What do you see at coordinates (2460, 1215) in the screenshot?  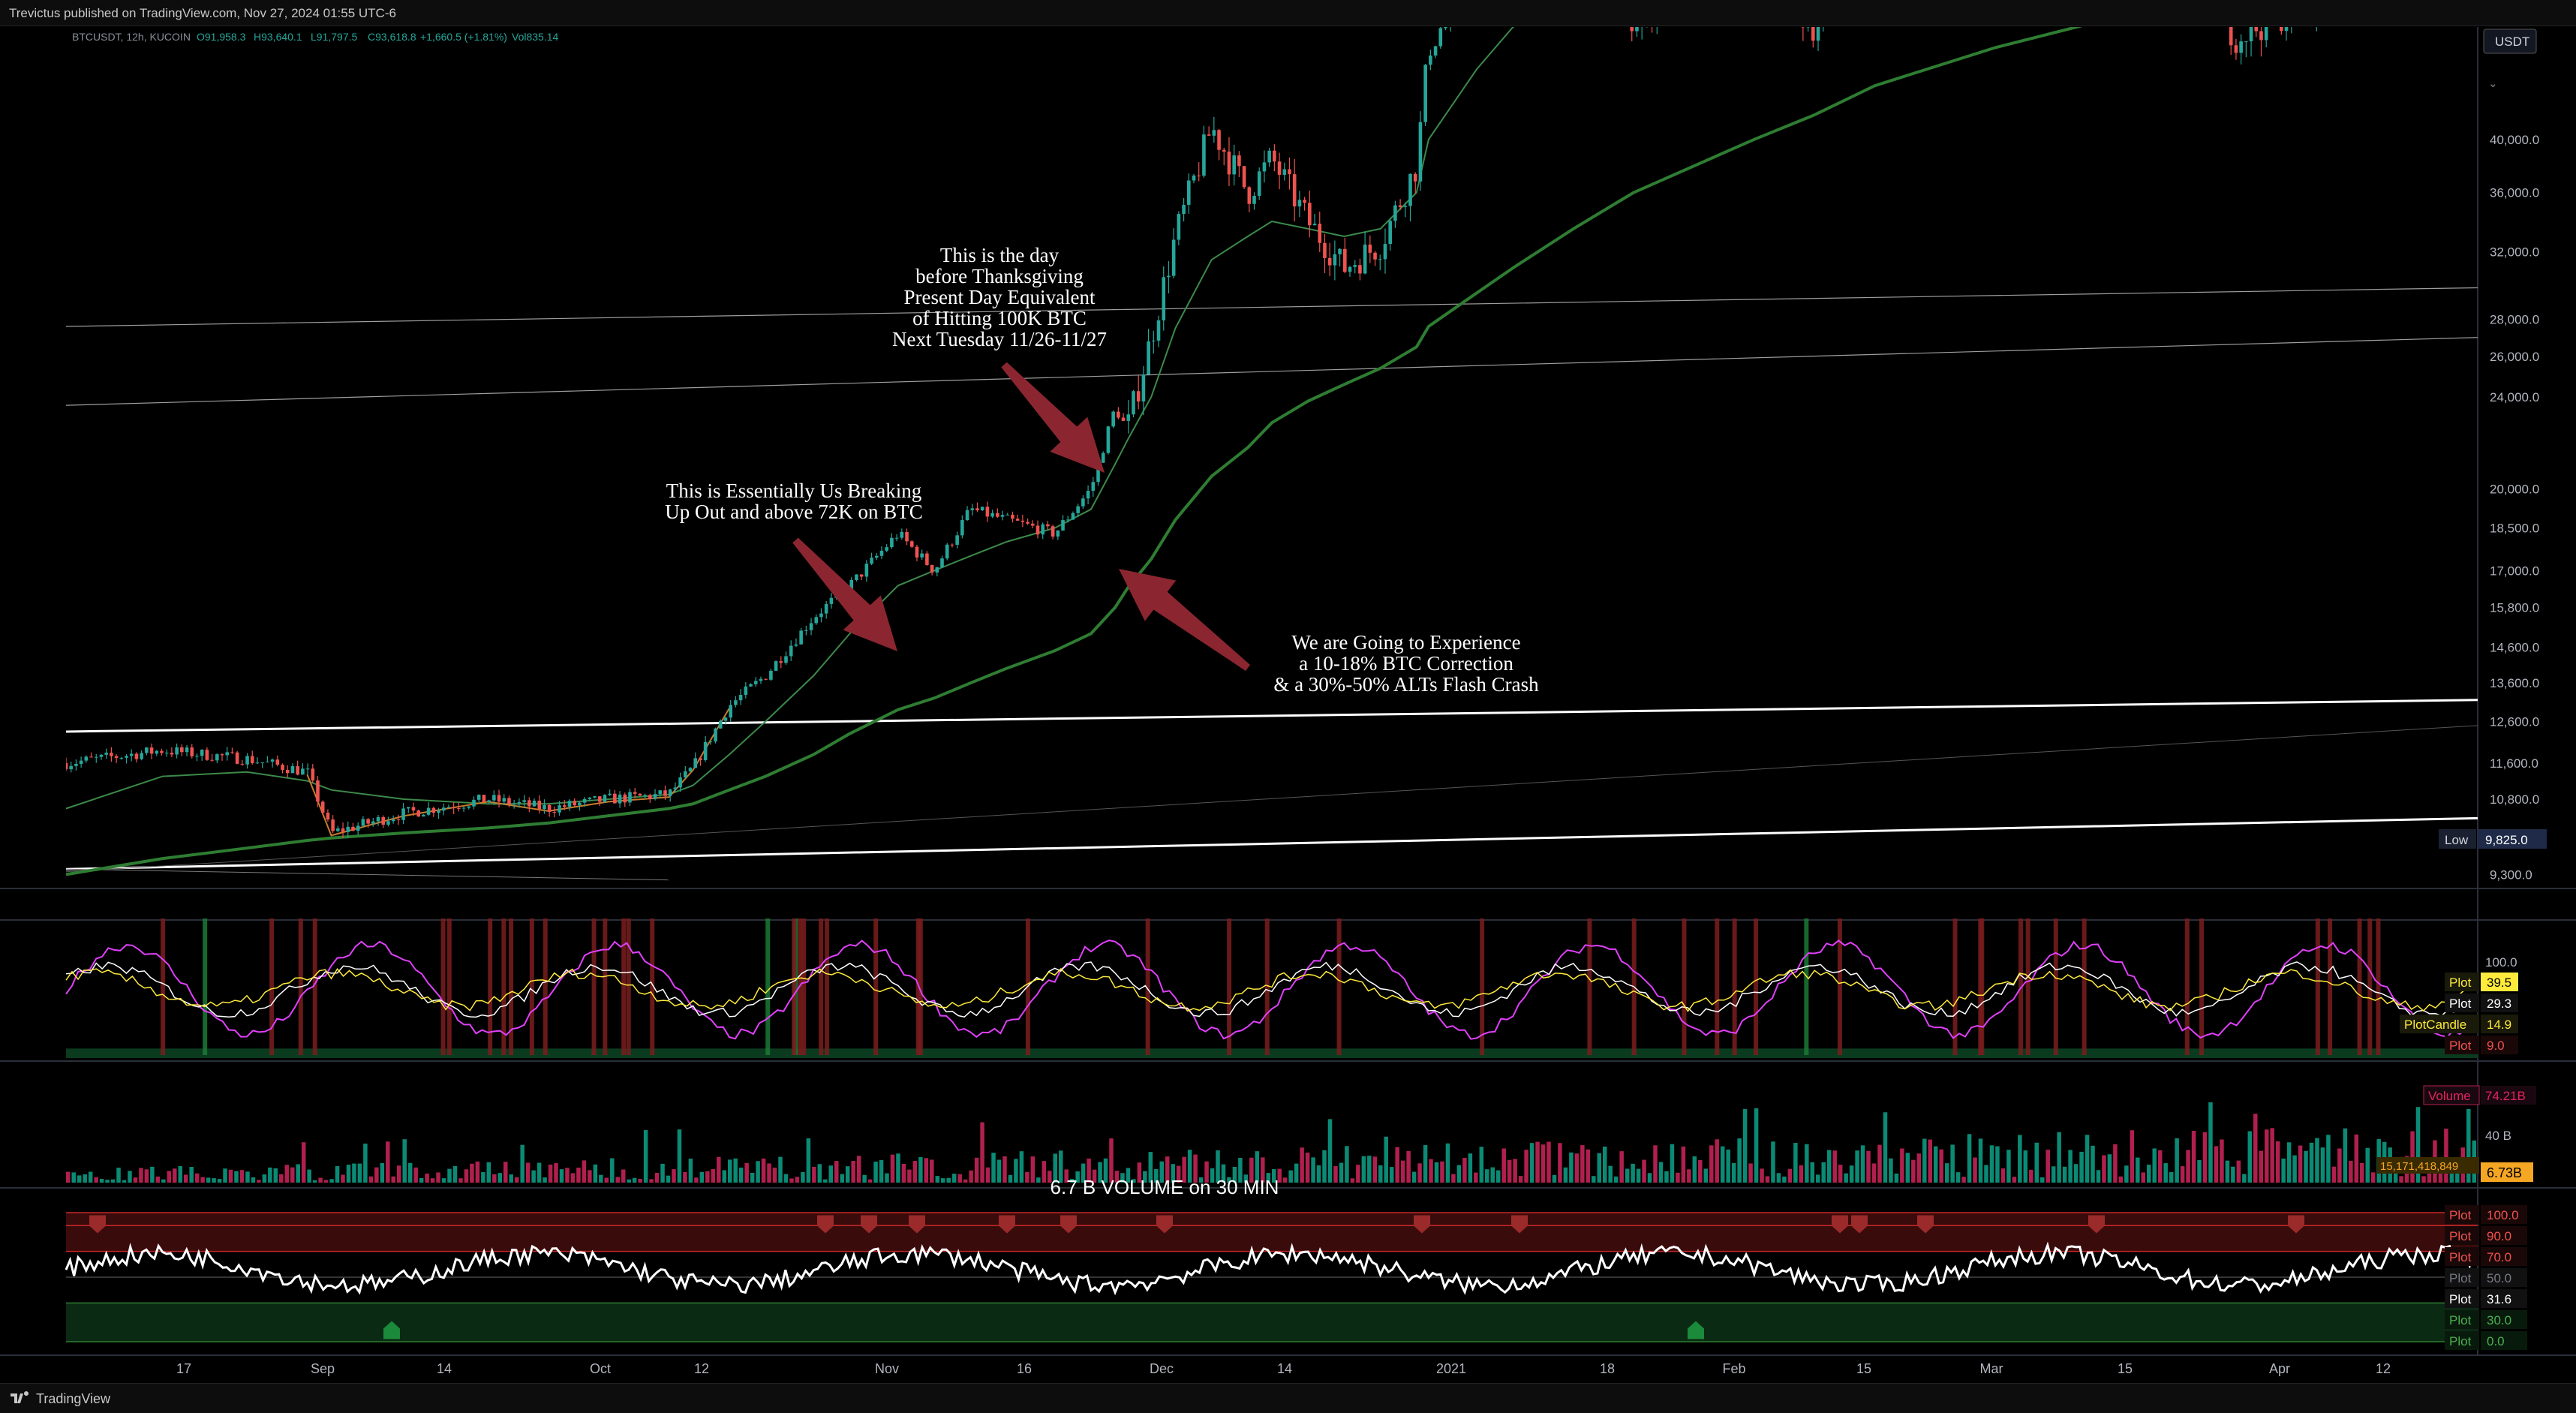 I see `rsi-legend-name: Plot` at bounding box center [2460, 1215].